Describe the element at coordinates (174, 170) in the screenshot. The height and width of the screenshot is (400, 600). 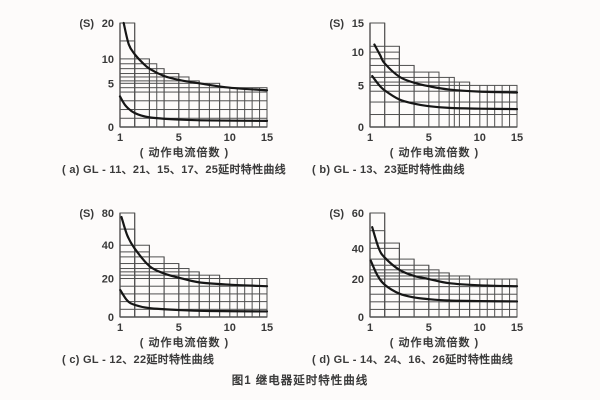
I see `chart-a-caption: ( a) GL - 11、21、15、17、25延时特性曲线` at that location.